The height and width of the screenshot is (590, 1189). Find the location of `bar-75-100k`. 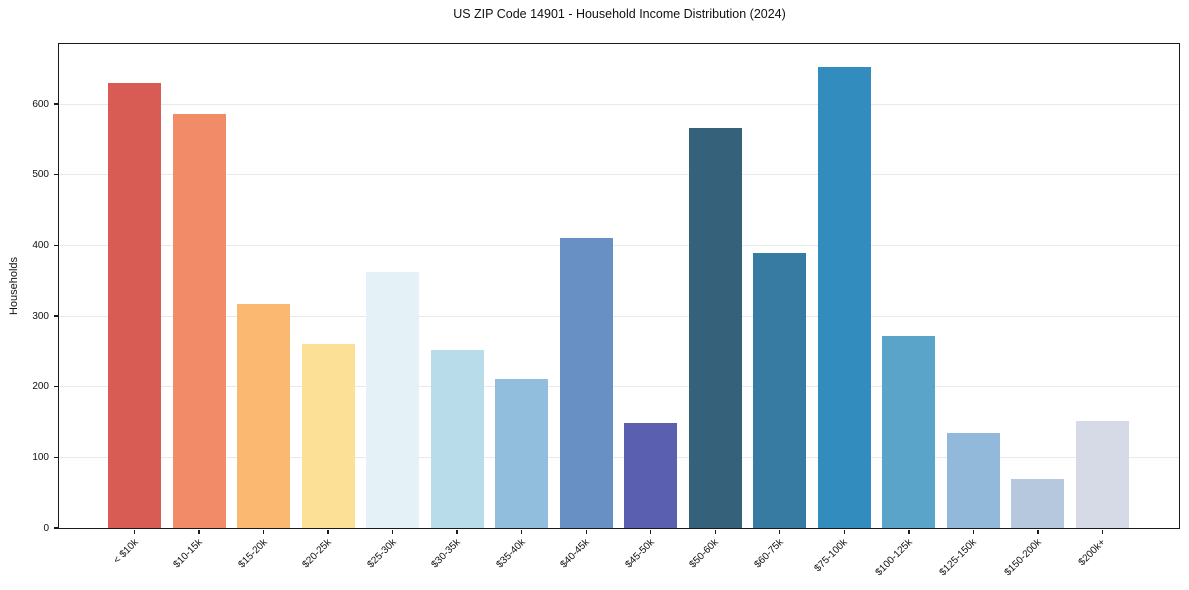

bar-75-100k is located at coordinates (844, 297).